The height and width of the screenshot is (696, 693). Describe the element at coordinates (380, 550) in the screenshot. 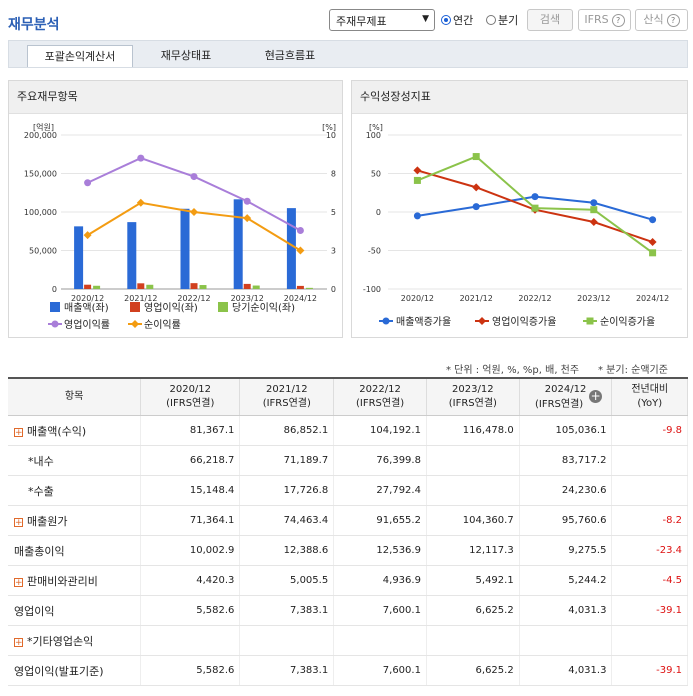

I see `value-cell: 12,536.9` at that location.